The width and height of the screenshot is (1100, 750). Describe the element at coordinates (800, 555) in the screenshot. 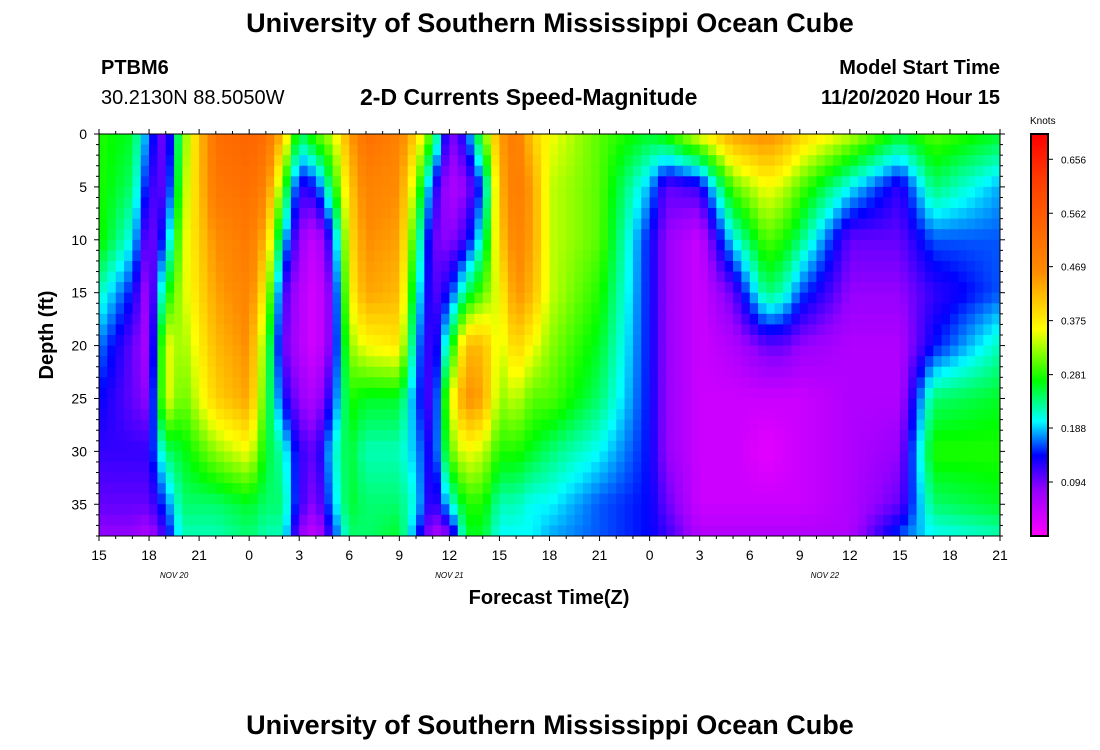

I see `x-tick-label: 9` at that location.